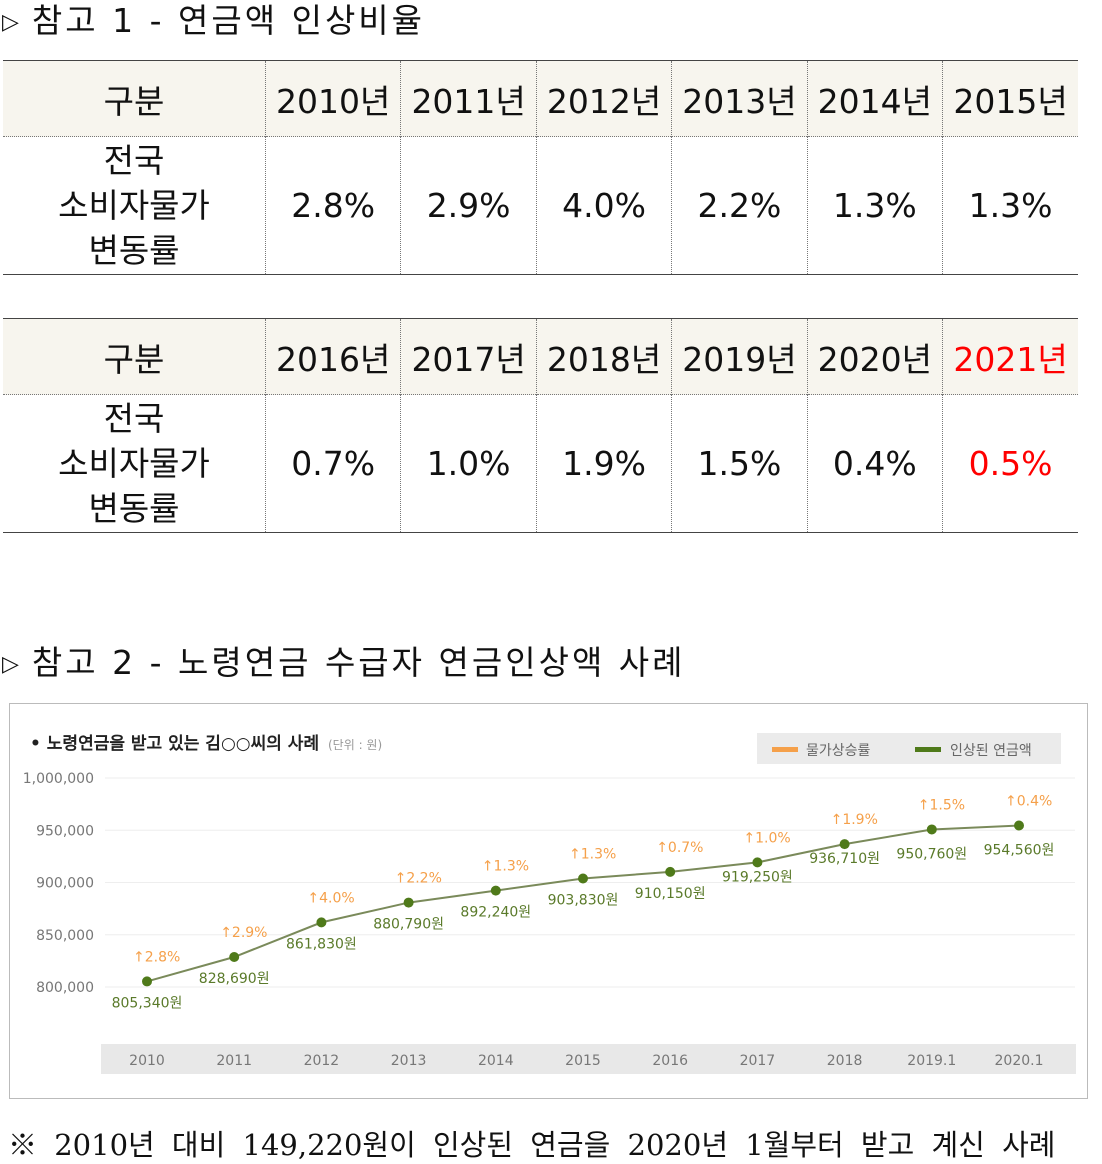 Image resolution: width=1102 pixels, height=1164 pixels. I want to click on cpi-rate-label: ↑0.4%, so click(1028, 801).